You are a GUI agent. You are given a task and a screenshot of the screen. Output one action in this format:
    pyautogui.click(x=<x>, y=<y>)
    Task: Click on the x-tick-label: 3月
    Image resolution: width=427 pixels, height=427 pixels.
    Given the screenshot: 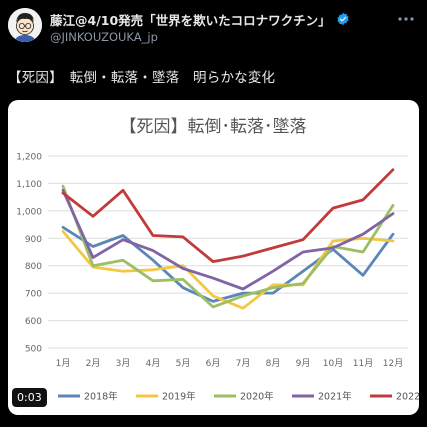 What is the action you would take?
    pyautogui.click(x=123, y=363)
    